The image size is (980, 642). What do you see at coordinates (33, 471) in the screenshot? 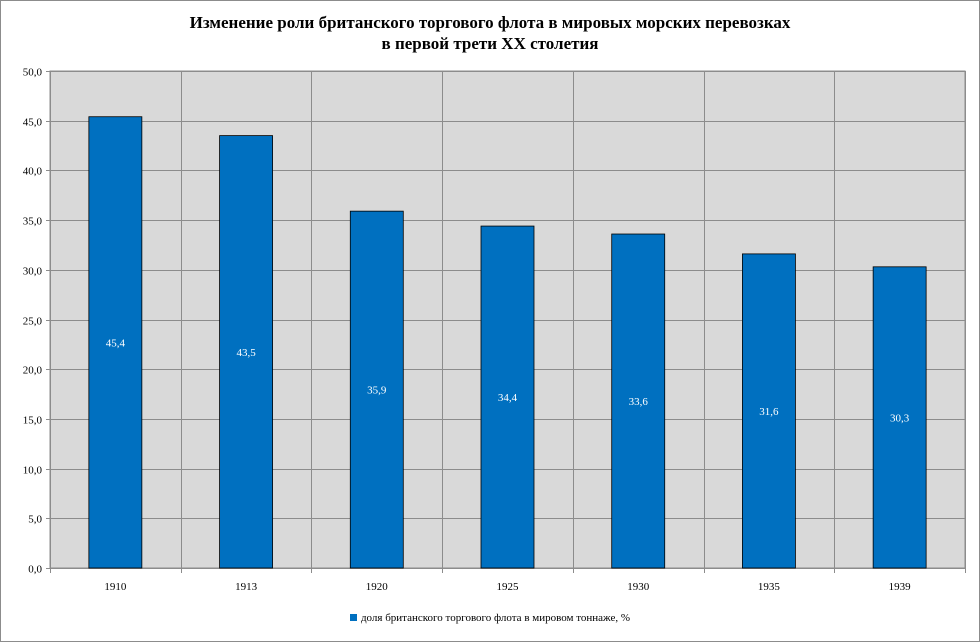
I see `y-tick-label: 10,0` at bounding box center [33, 471].